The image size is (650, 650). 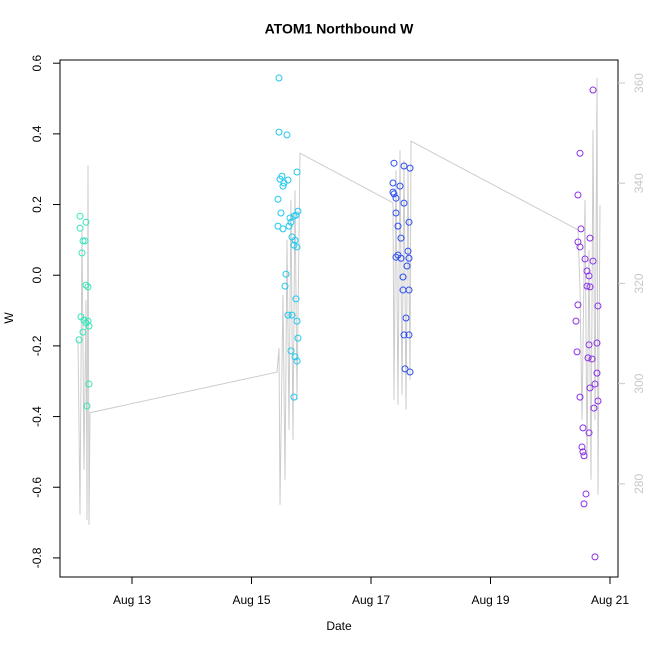 What do you see at coordinates (37, 133) in the screenshot?
I see `y-tick-label: 0.4` at bounding box center [37, 133].